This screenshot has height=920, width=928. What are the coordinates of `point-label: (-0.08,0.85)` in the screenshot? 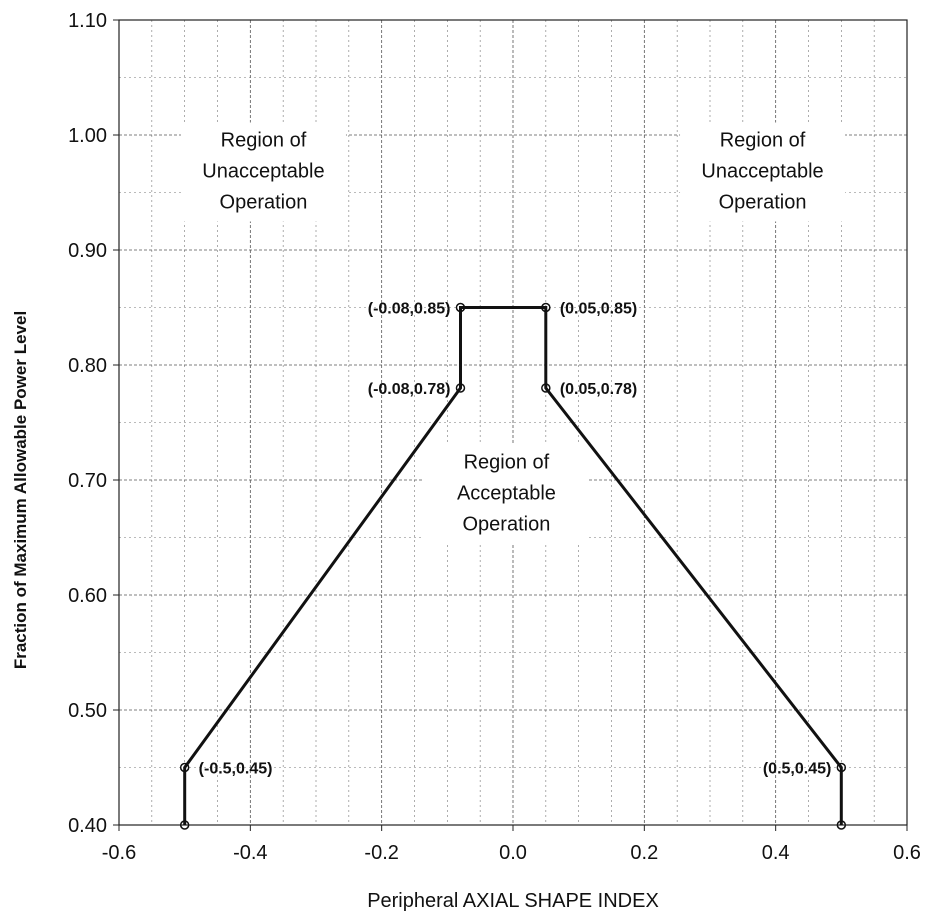 It's located at (409, 309).